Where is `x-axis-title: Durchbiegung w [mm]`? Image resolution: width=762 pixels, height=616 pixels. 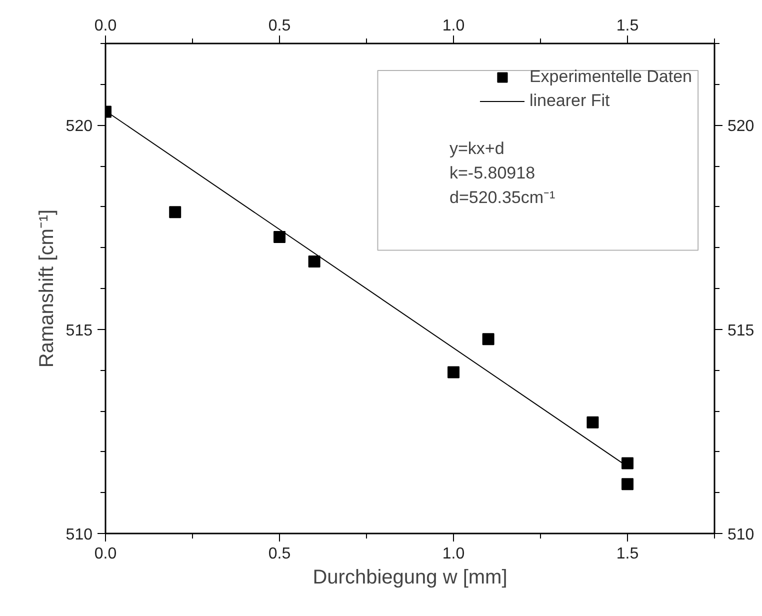
x-axis-title: Durchbiegung w [mm] is located at coordinates (410, 577).